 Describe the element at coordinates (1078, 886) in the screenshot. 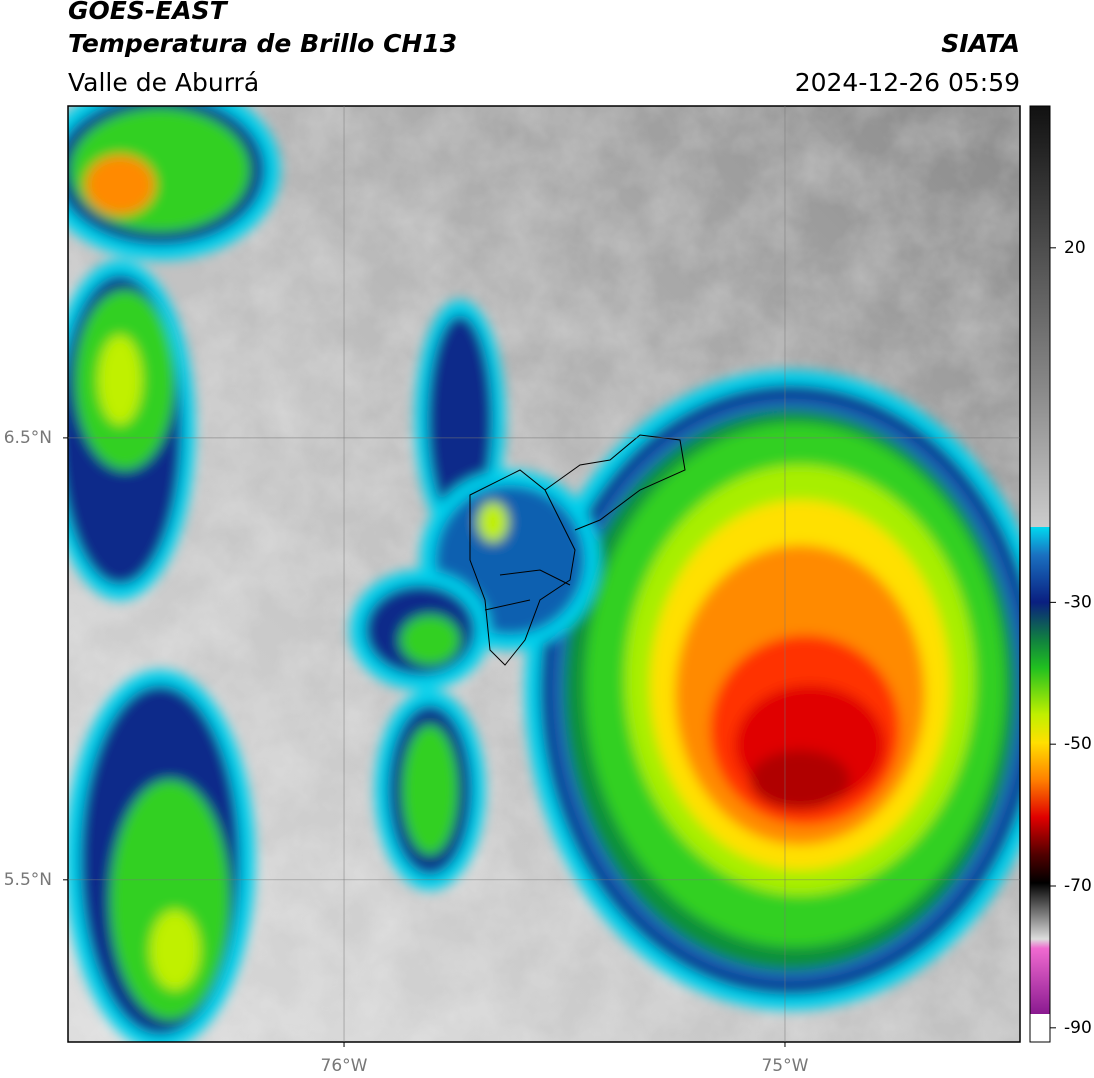

I see `colorbar-tick-label: -70` at that location.